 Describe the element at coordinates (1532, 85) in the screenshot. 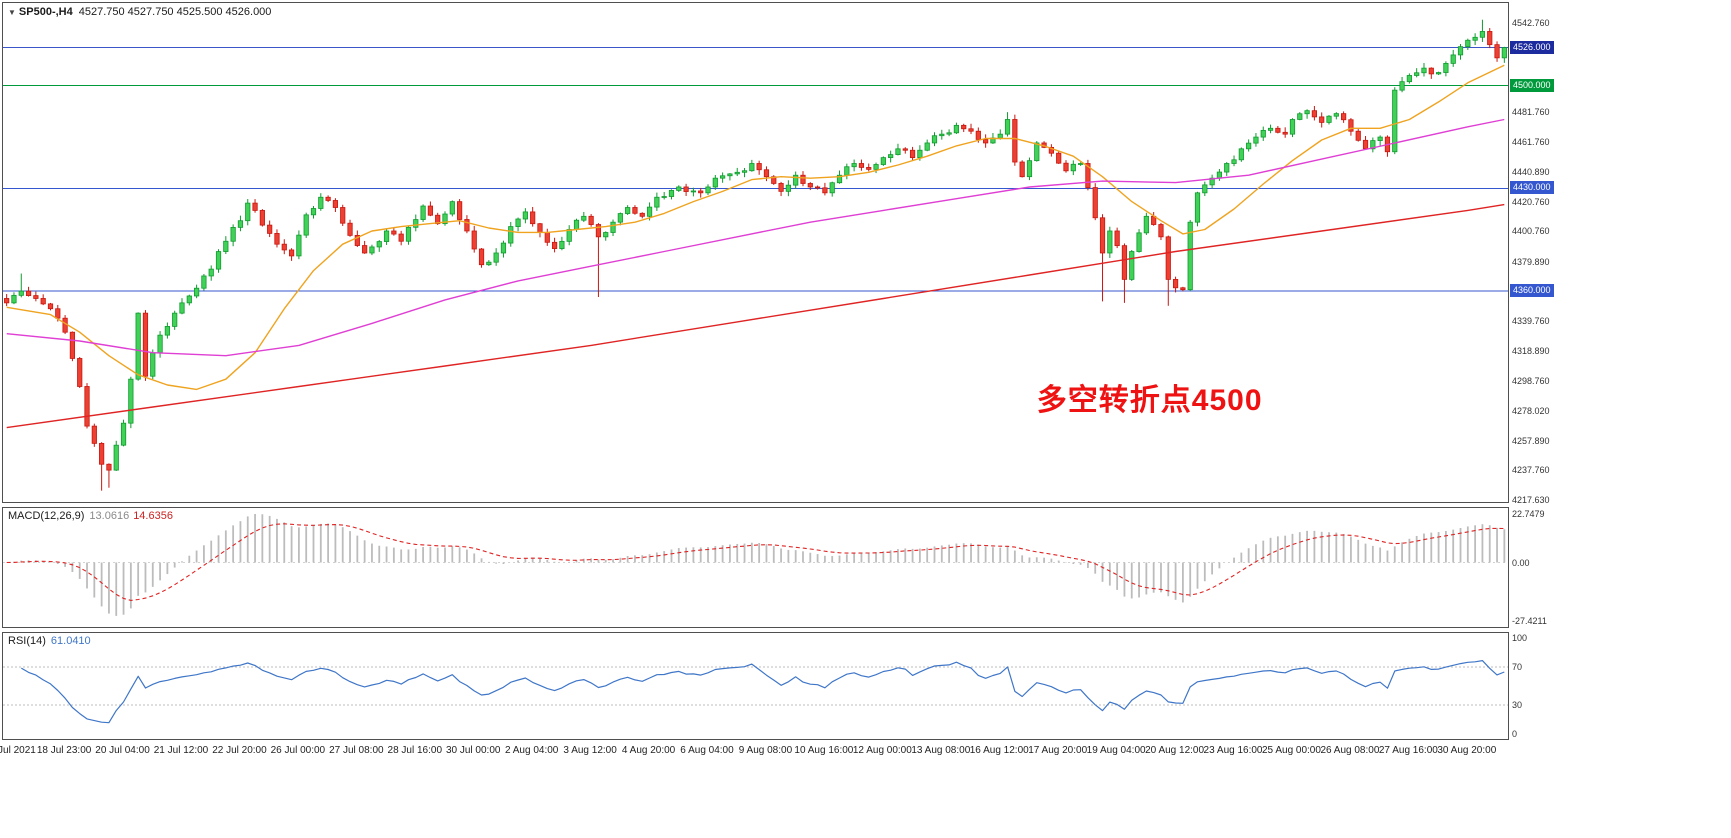

I see `price-level-tag: 4500.000` at that location.